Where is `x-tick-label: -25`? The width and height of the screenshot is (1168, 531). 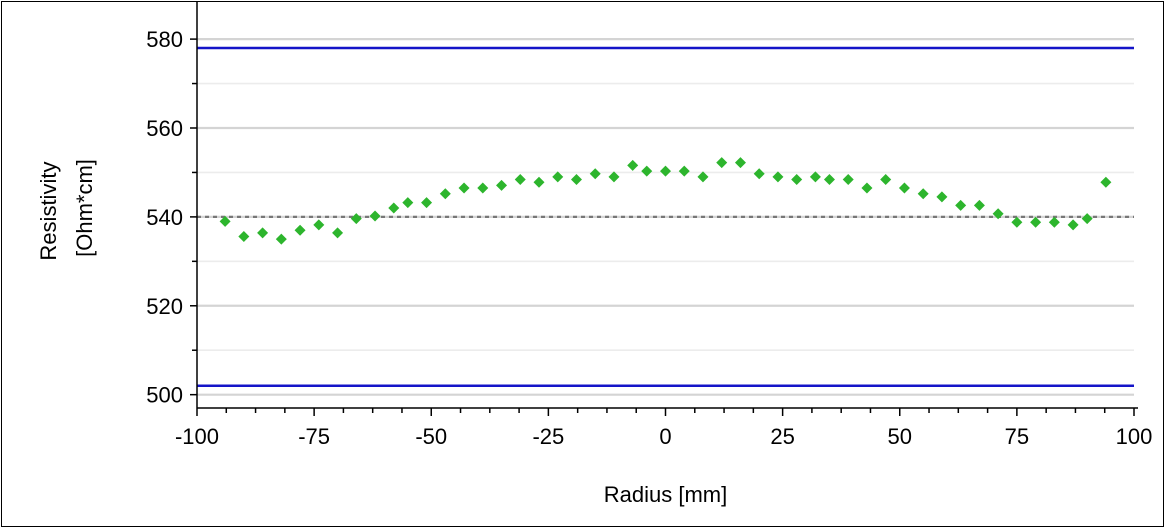
x-tick-label: -25 is located at coordinates (548, 436).